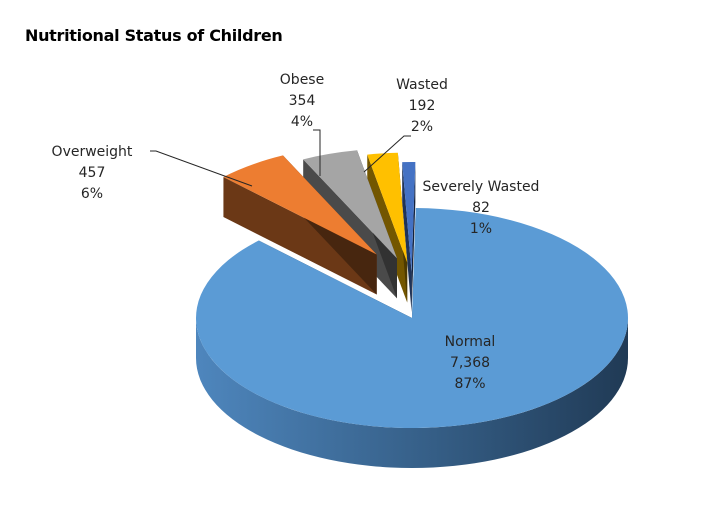  Describe the element at coordinates (481, 187) in the screenshot. I see `label-name: Severely Wasted` at that location.